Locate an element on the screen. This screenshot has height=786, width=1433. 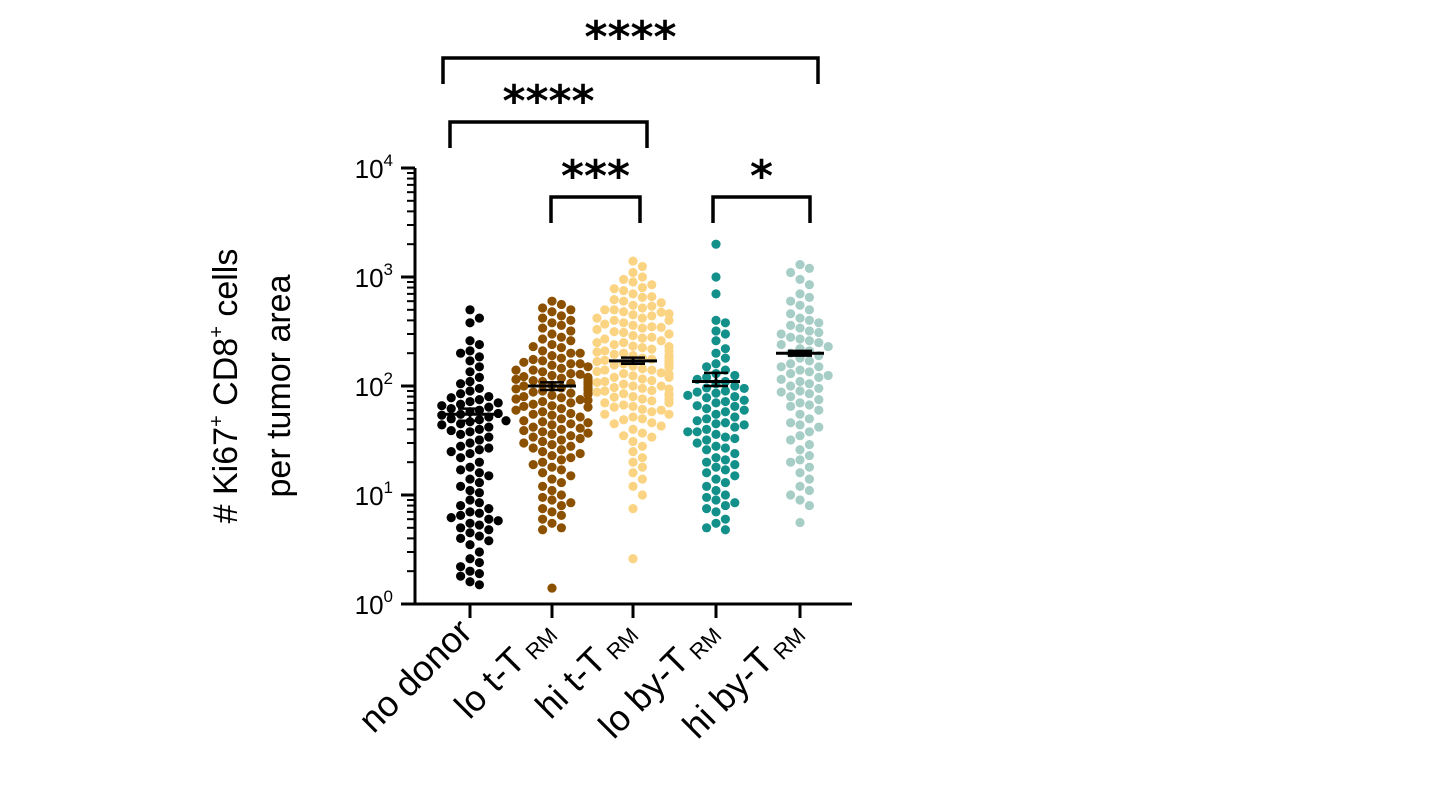
significance-bracket is located at coordinates (595, 209).